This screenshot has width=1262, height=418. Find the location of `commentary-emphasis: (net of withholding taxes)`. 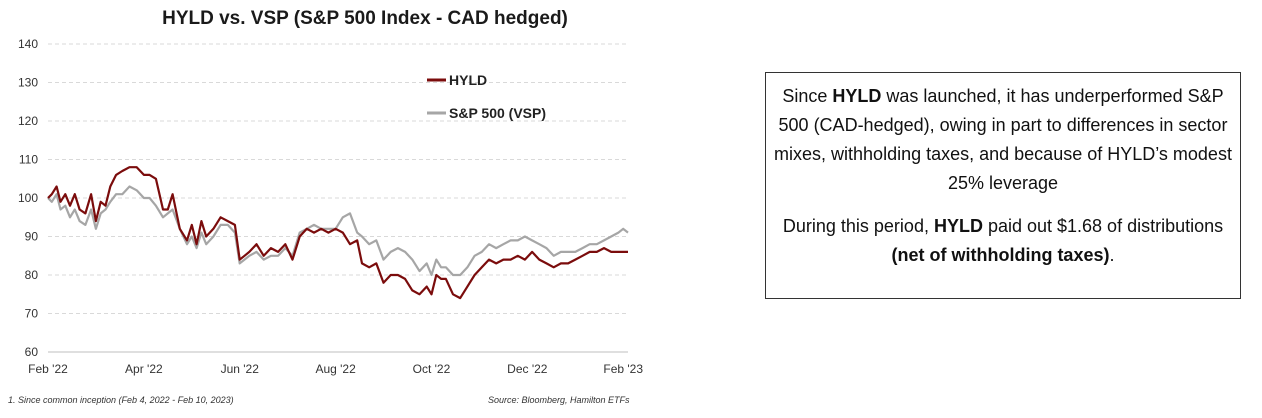

commentary-emphasis: (net of withholding taxes) is located at coordinates (1000, 255).